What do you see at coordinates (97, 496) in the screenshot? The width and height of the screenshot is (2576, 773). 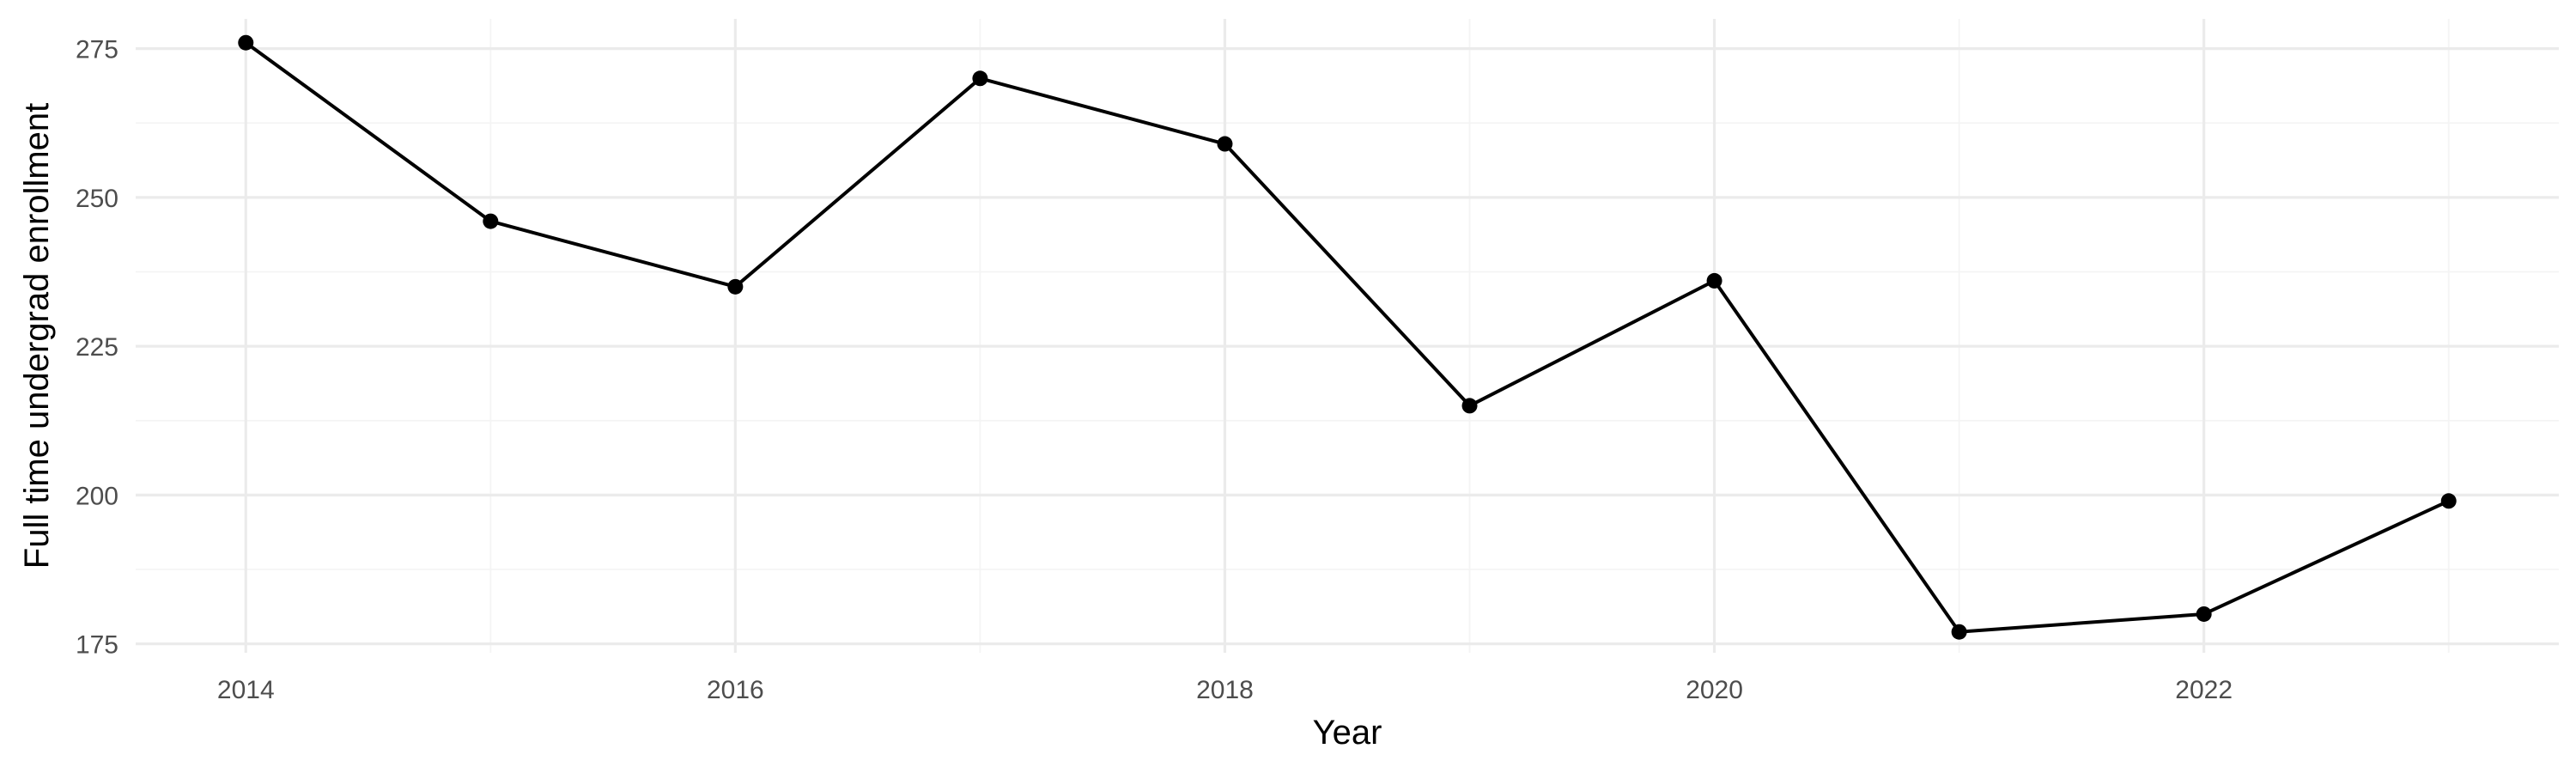 I see `y-tick-label: 200` at bounding box center [97, 496].